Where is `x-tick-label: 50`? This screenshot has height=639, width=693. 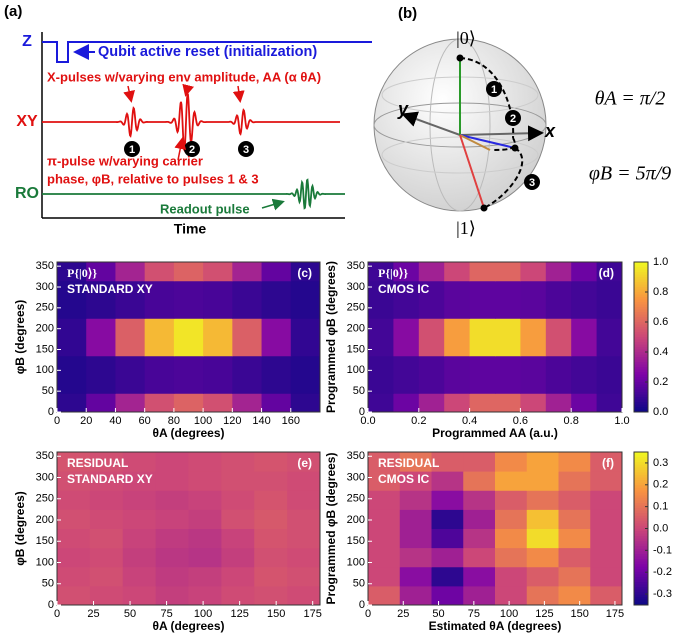
x-tick-label: 50 is located at coordinates (130, 614).